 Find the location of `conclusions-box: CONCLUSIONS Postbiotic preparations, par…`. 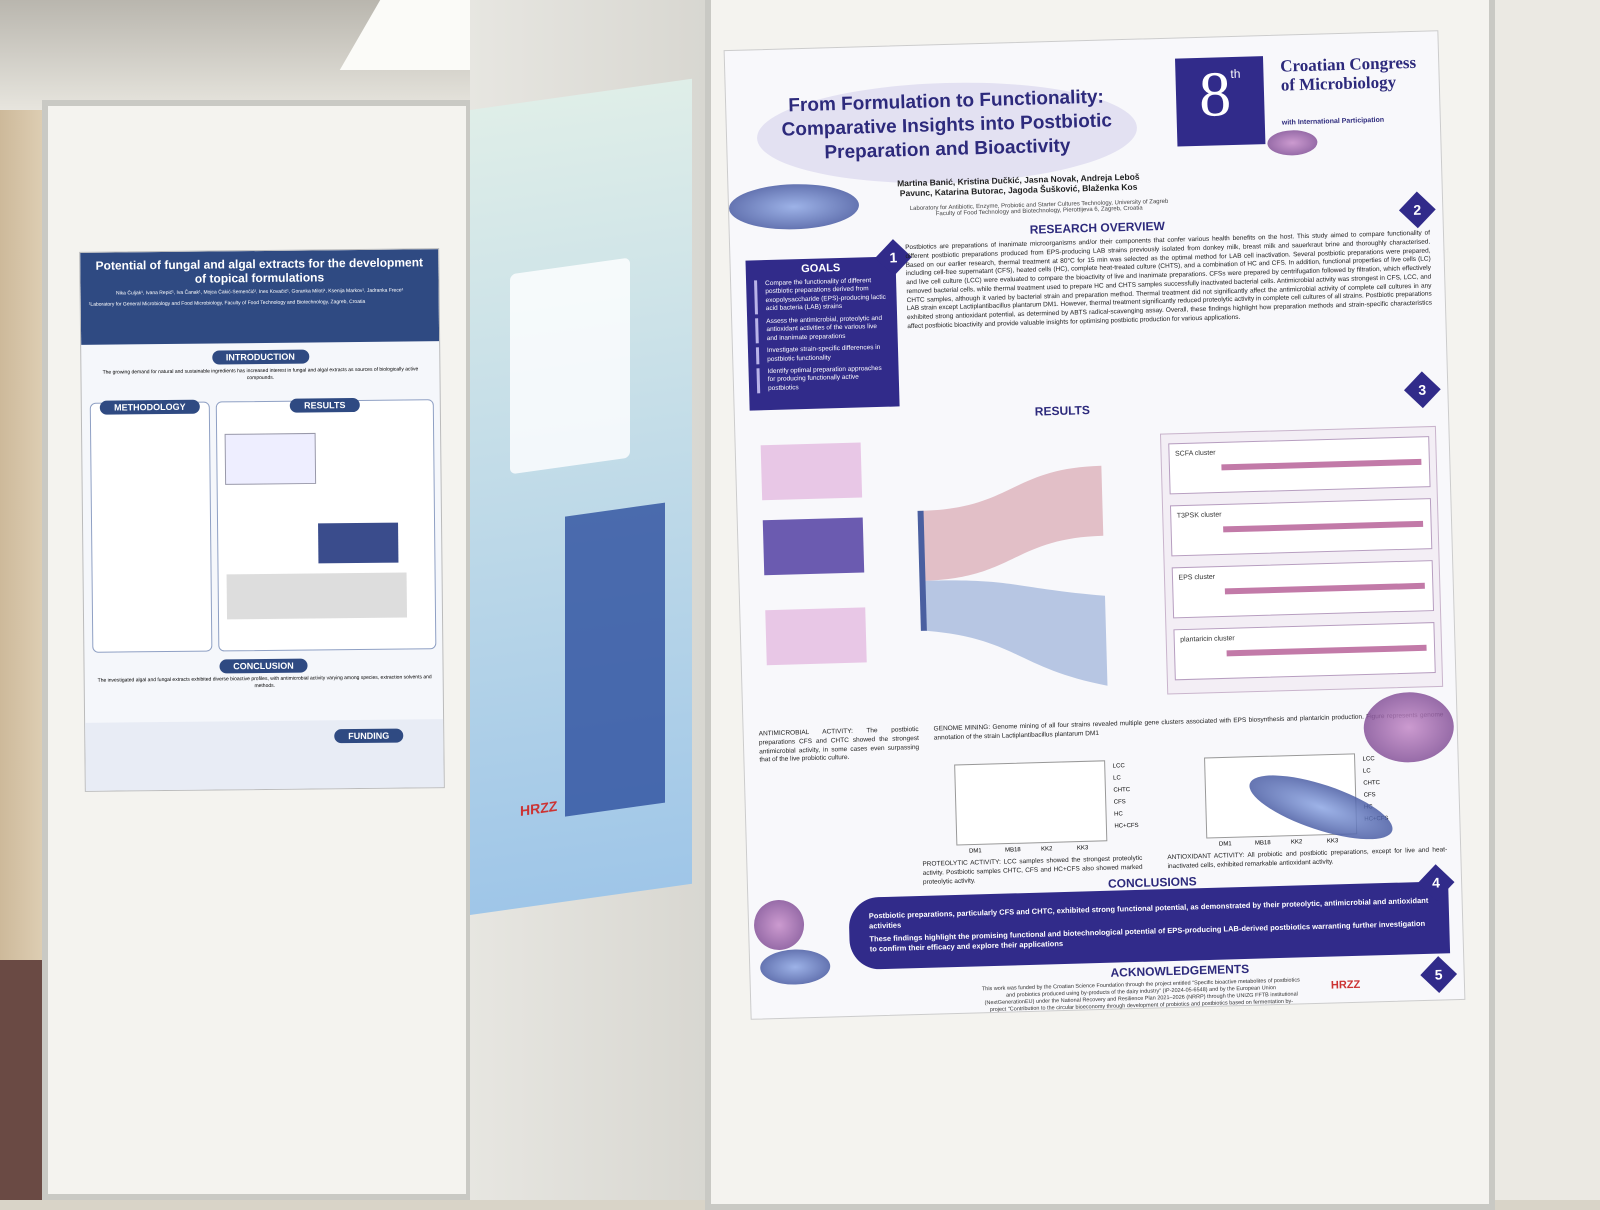

conclusions-box: CONCLUSIONS Postbiotic preparations, par… is located at coordinates (1149, 922).